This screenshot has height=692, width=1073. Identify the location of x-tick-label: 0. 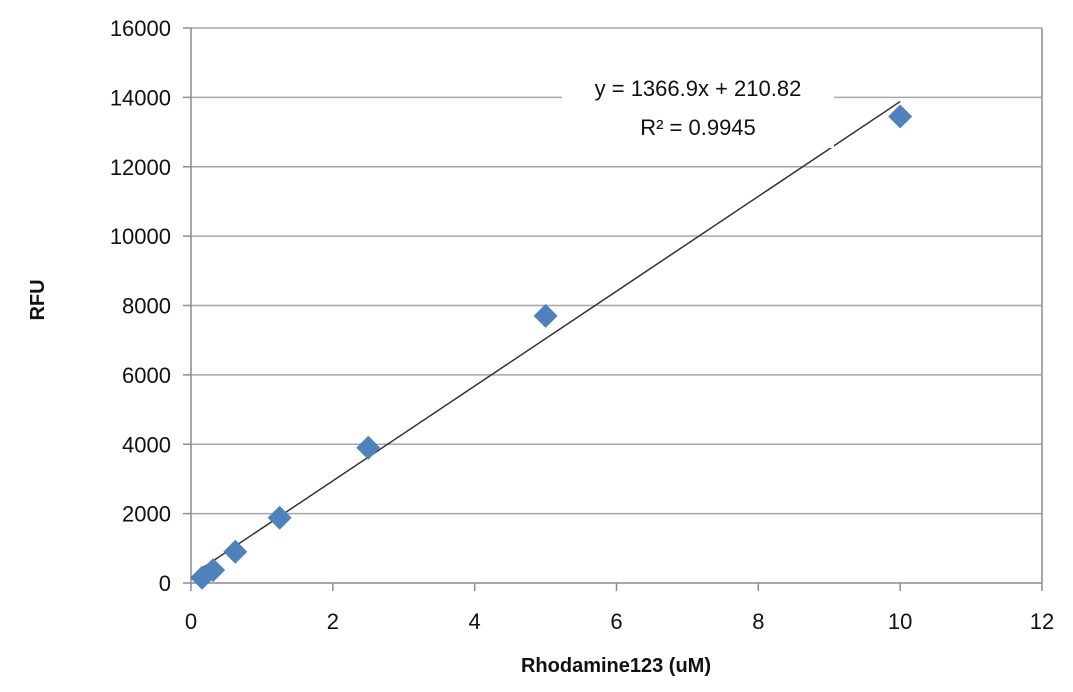
(191, 621).